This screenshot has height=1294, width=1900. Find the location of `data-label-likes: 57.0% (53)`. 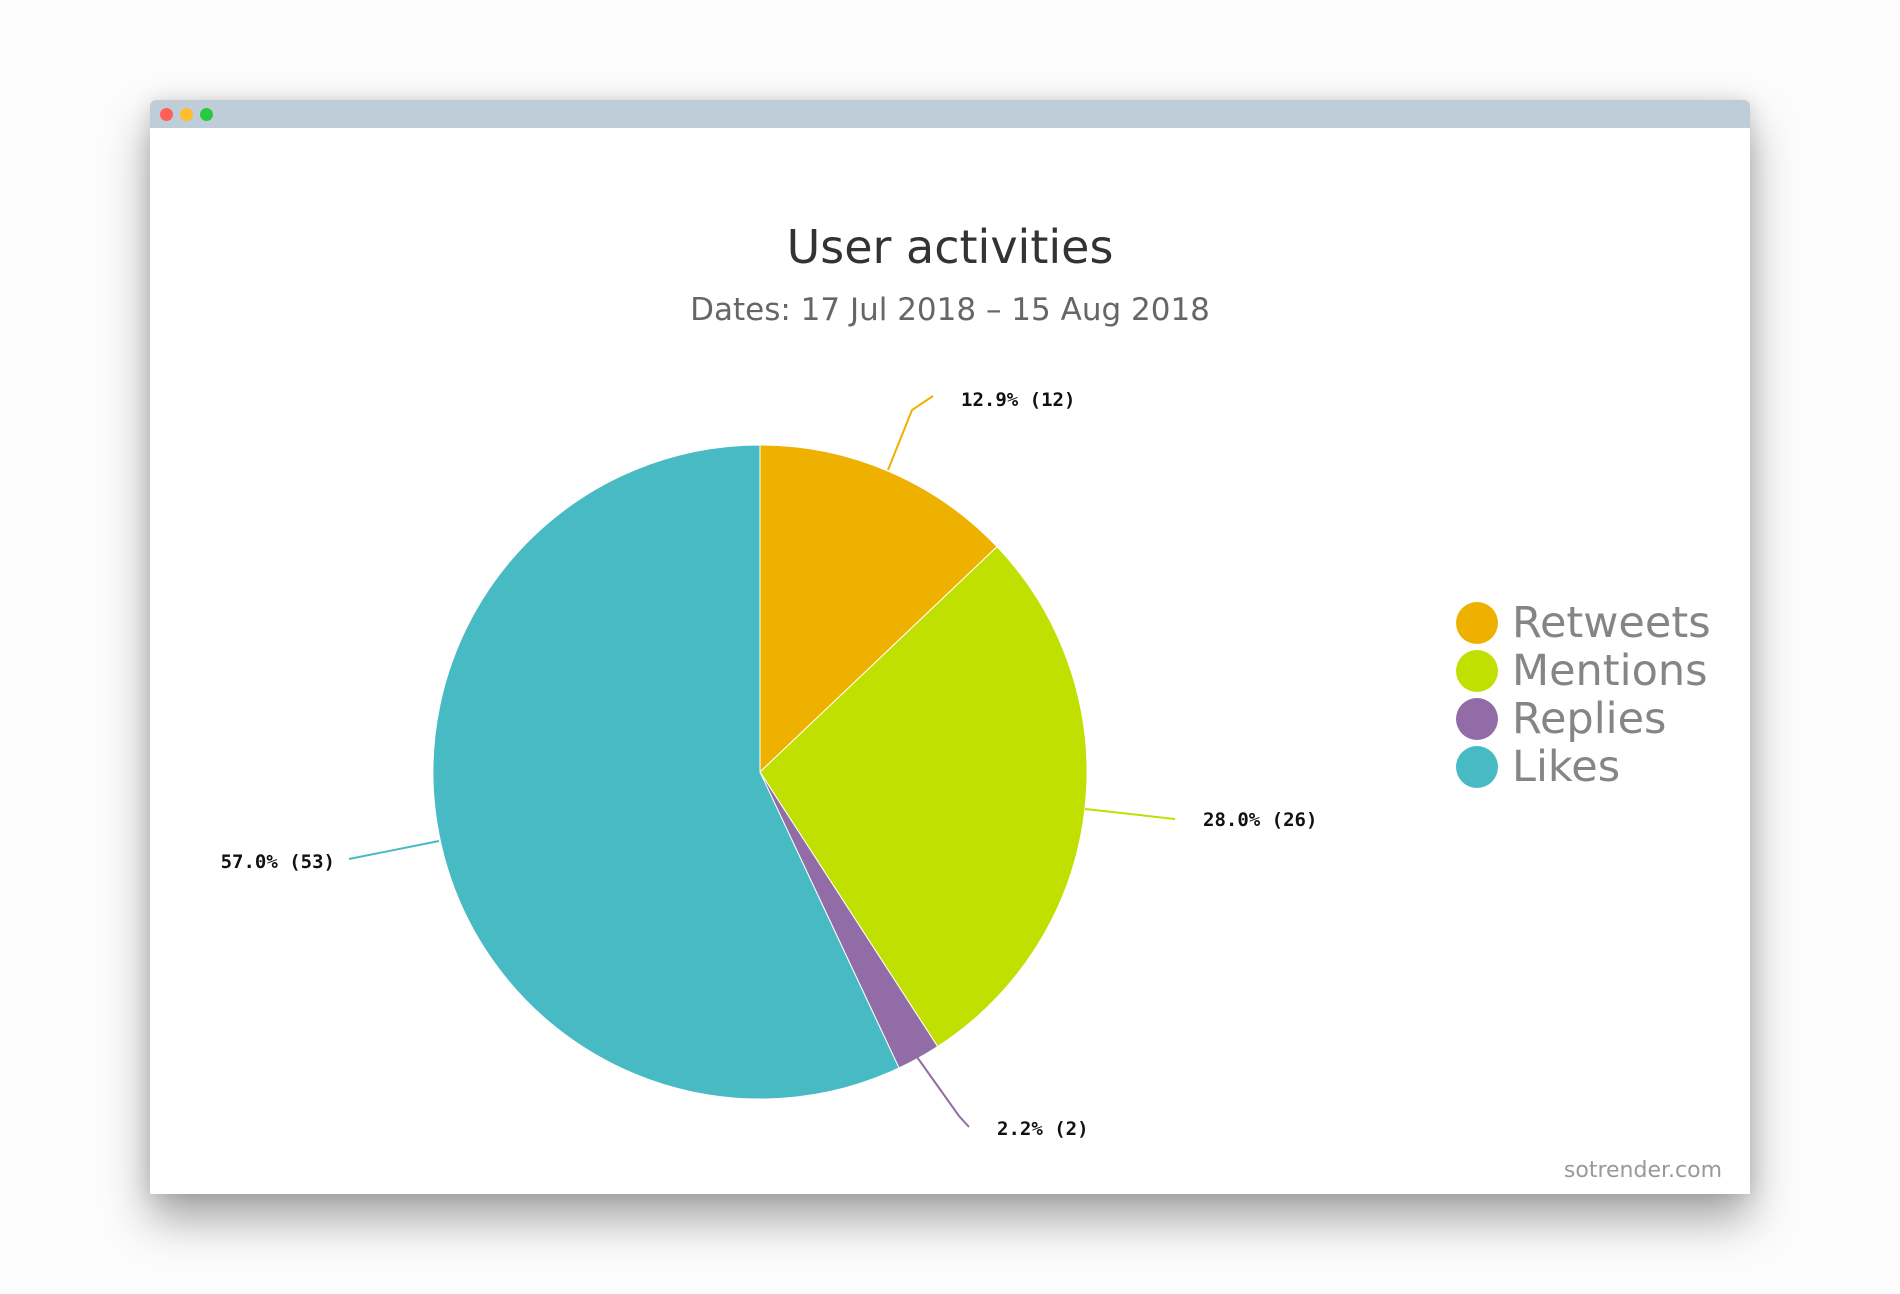

data-label-likes: 57.0% (53) is located at coordinates (278, 862).